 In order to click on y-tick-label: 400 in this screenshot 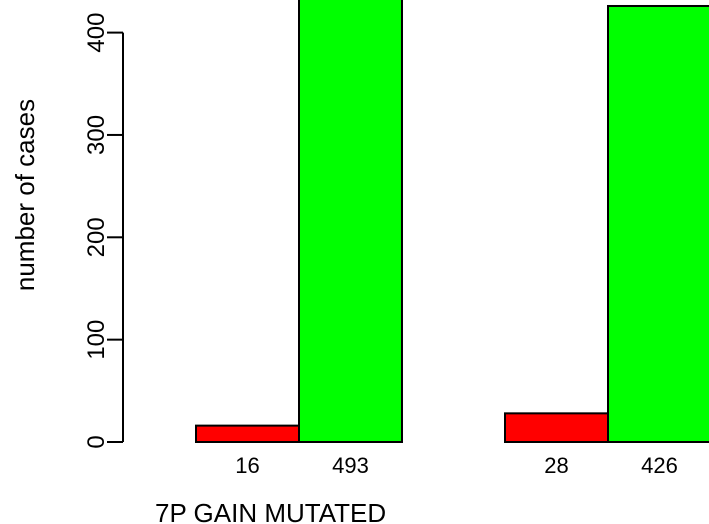, I will do `click(96, 33)`.